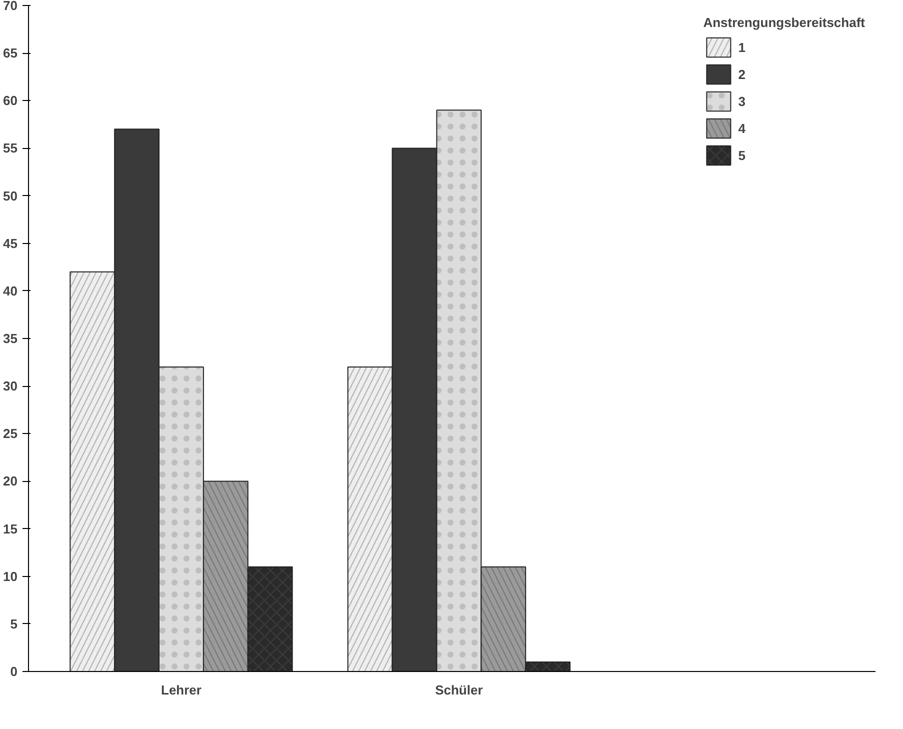  I want to click on x-tick-label: Lehrer, so click(181, 690).